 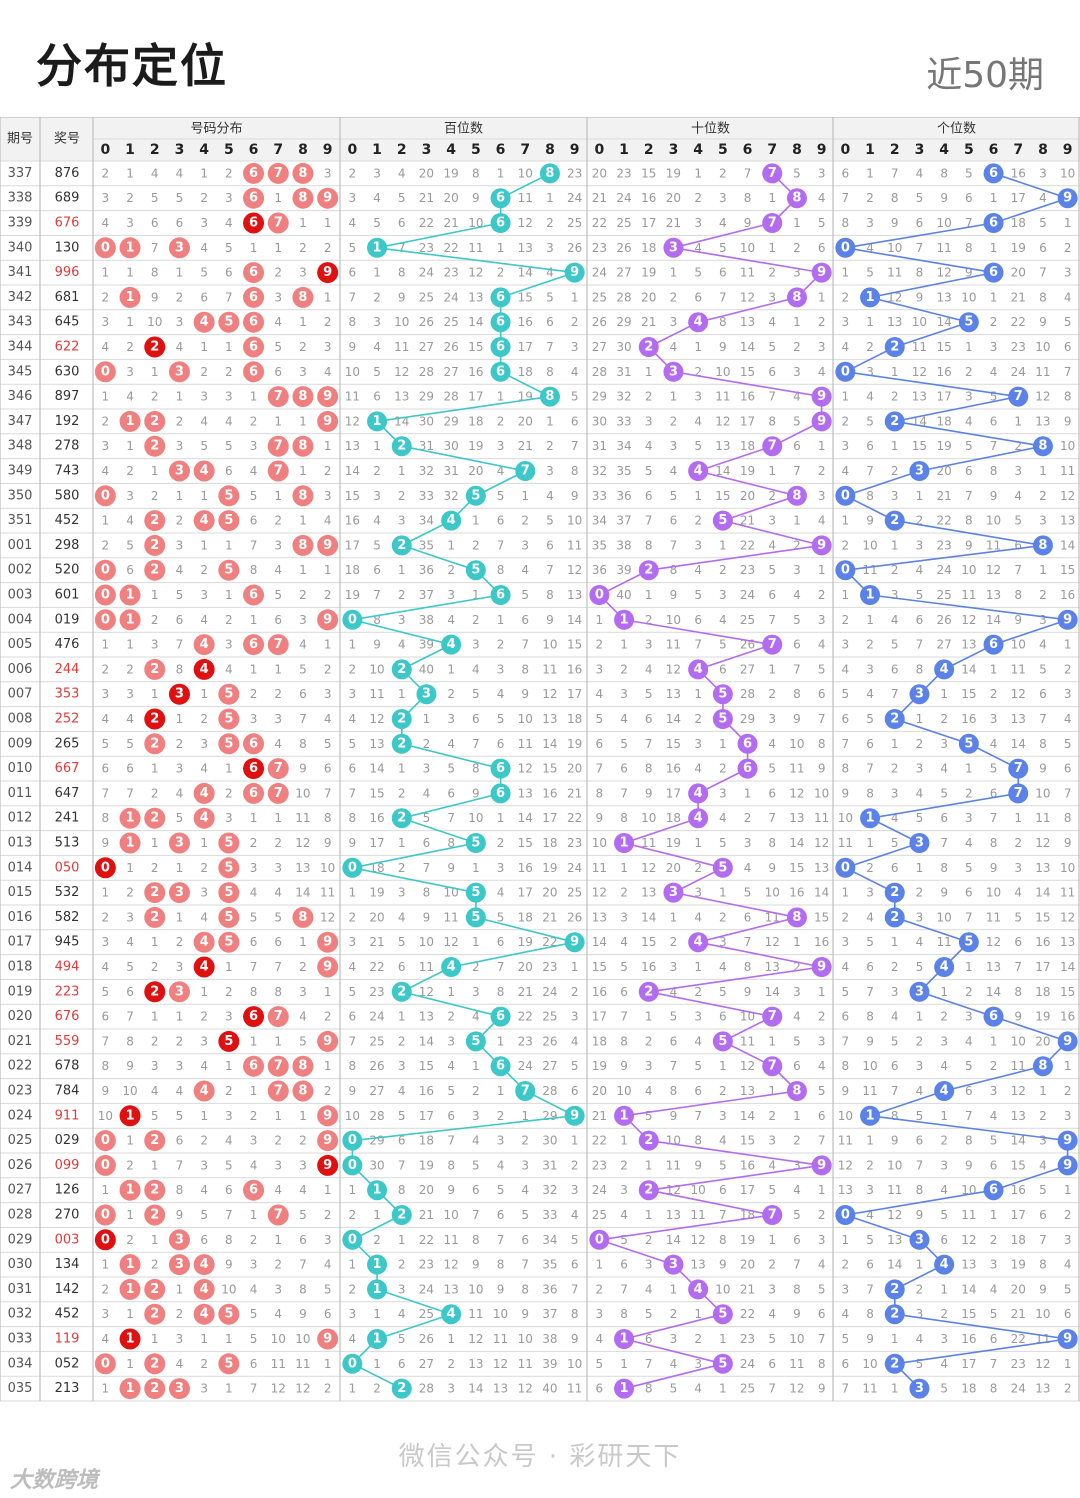 I want to click on miss-value: 11, so click(x=376, y=694).